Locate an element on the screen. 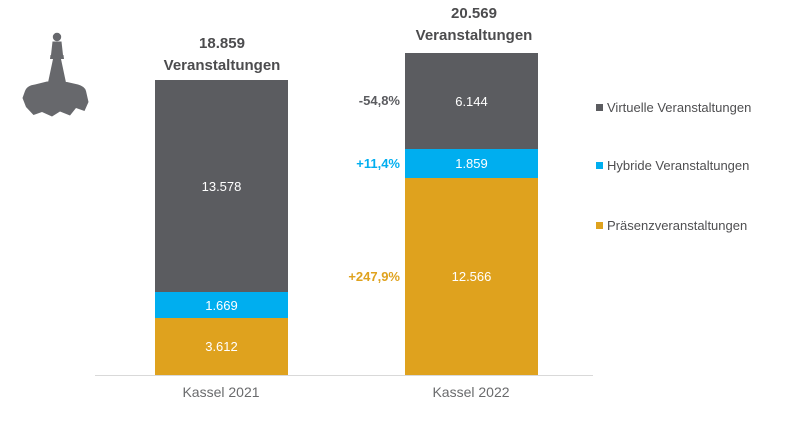 Image resolution: width=801 pixels, height=427 pixels. bar-value-label: 1.669 is located at coordinates (221, 305).